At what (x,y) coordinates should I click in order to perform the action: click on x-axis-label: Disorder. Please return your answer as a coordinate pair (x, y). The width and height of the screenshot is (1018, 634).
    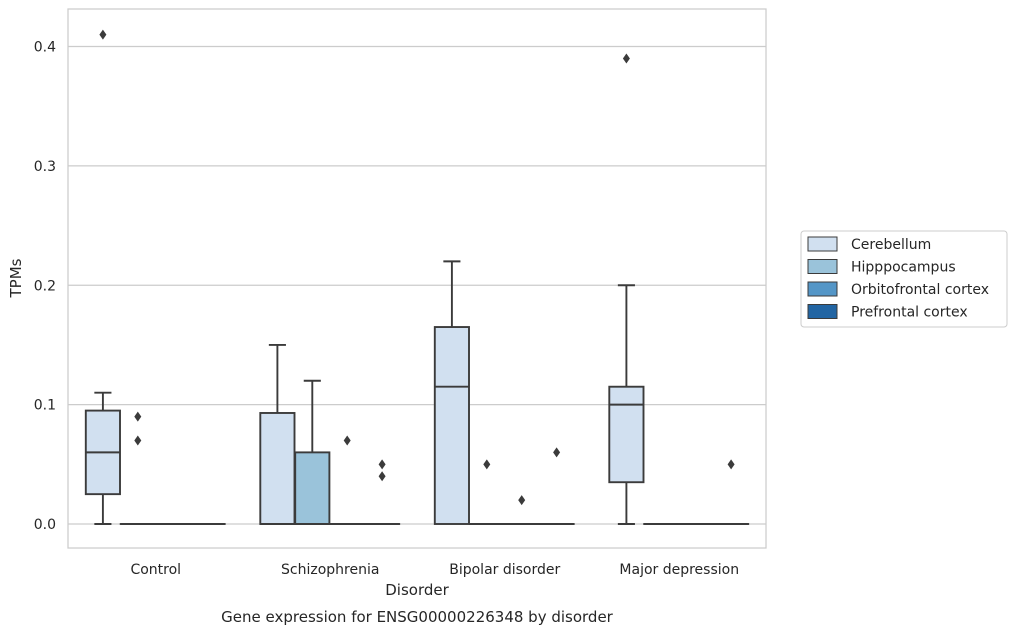
    Looking at the image, I should click on (417, 590).